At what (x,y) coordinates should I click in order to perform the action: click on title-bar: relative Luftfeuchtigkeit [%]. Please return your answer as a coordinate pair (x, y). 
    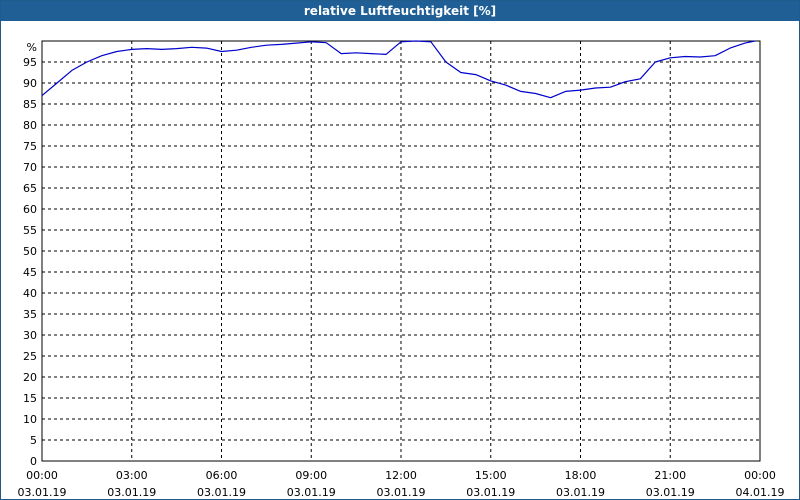
    Looking at the image, I should click on (400, 11).